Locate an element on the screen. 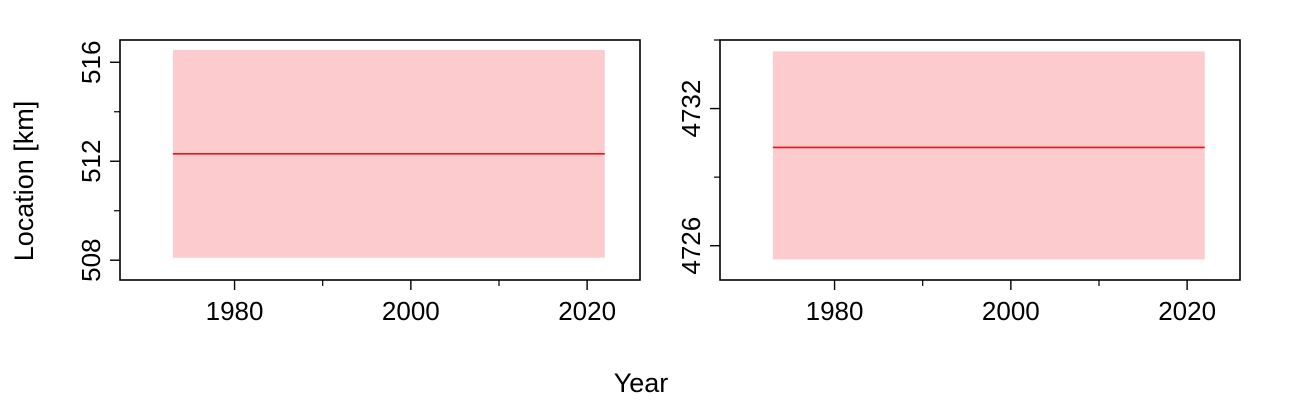  y-tick-label: 516 is located at coordinates (91, 62).